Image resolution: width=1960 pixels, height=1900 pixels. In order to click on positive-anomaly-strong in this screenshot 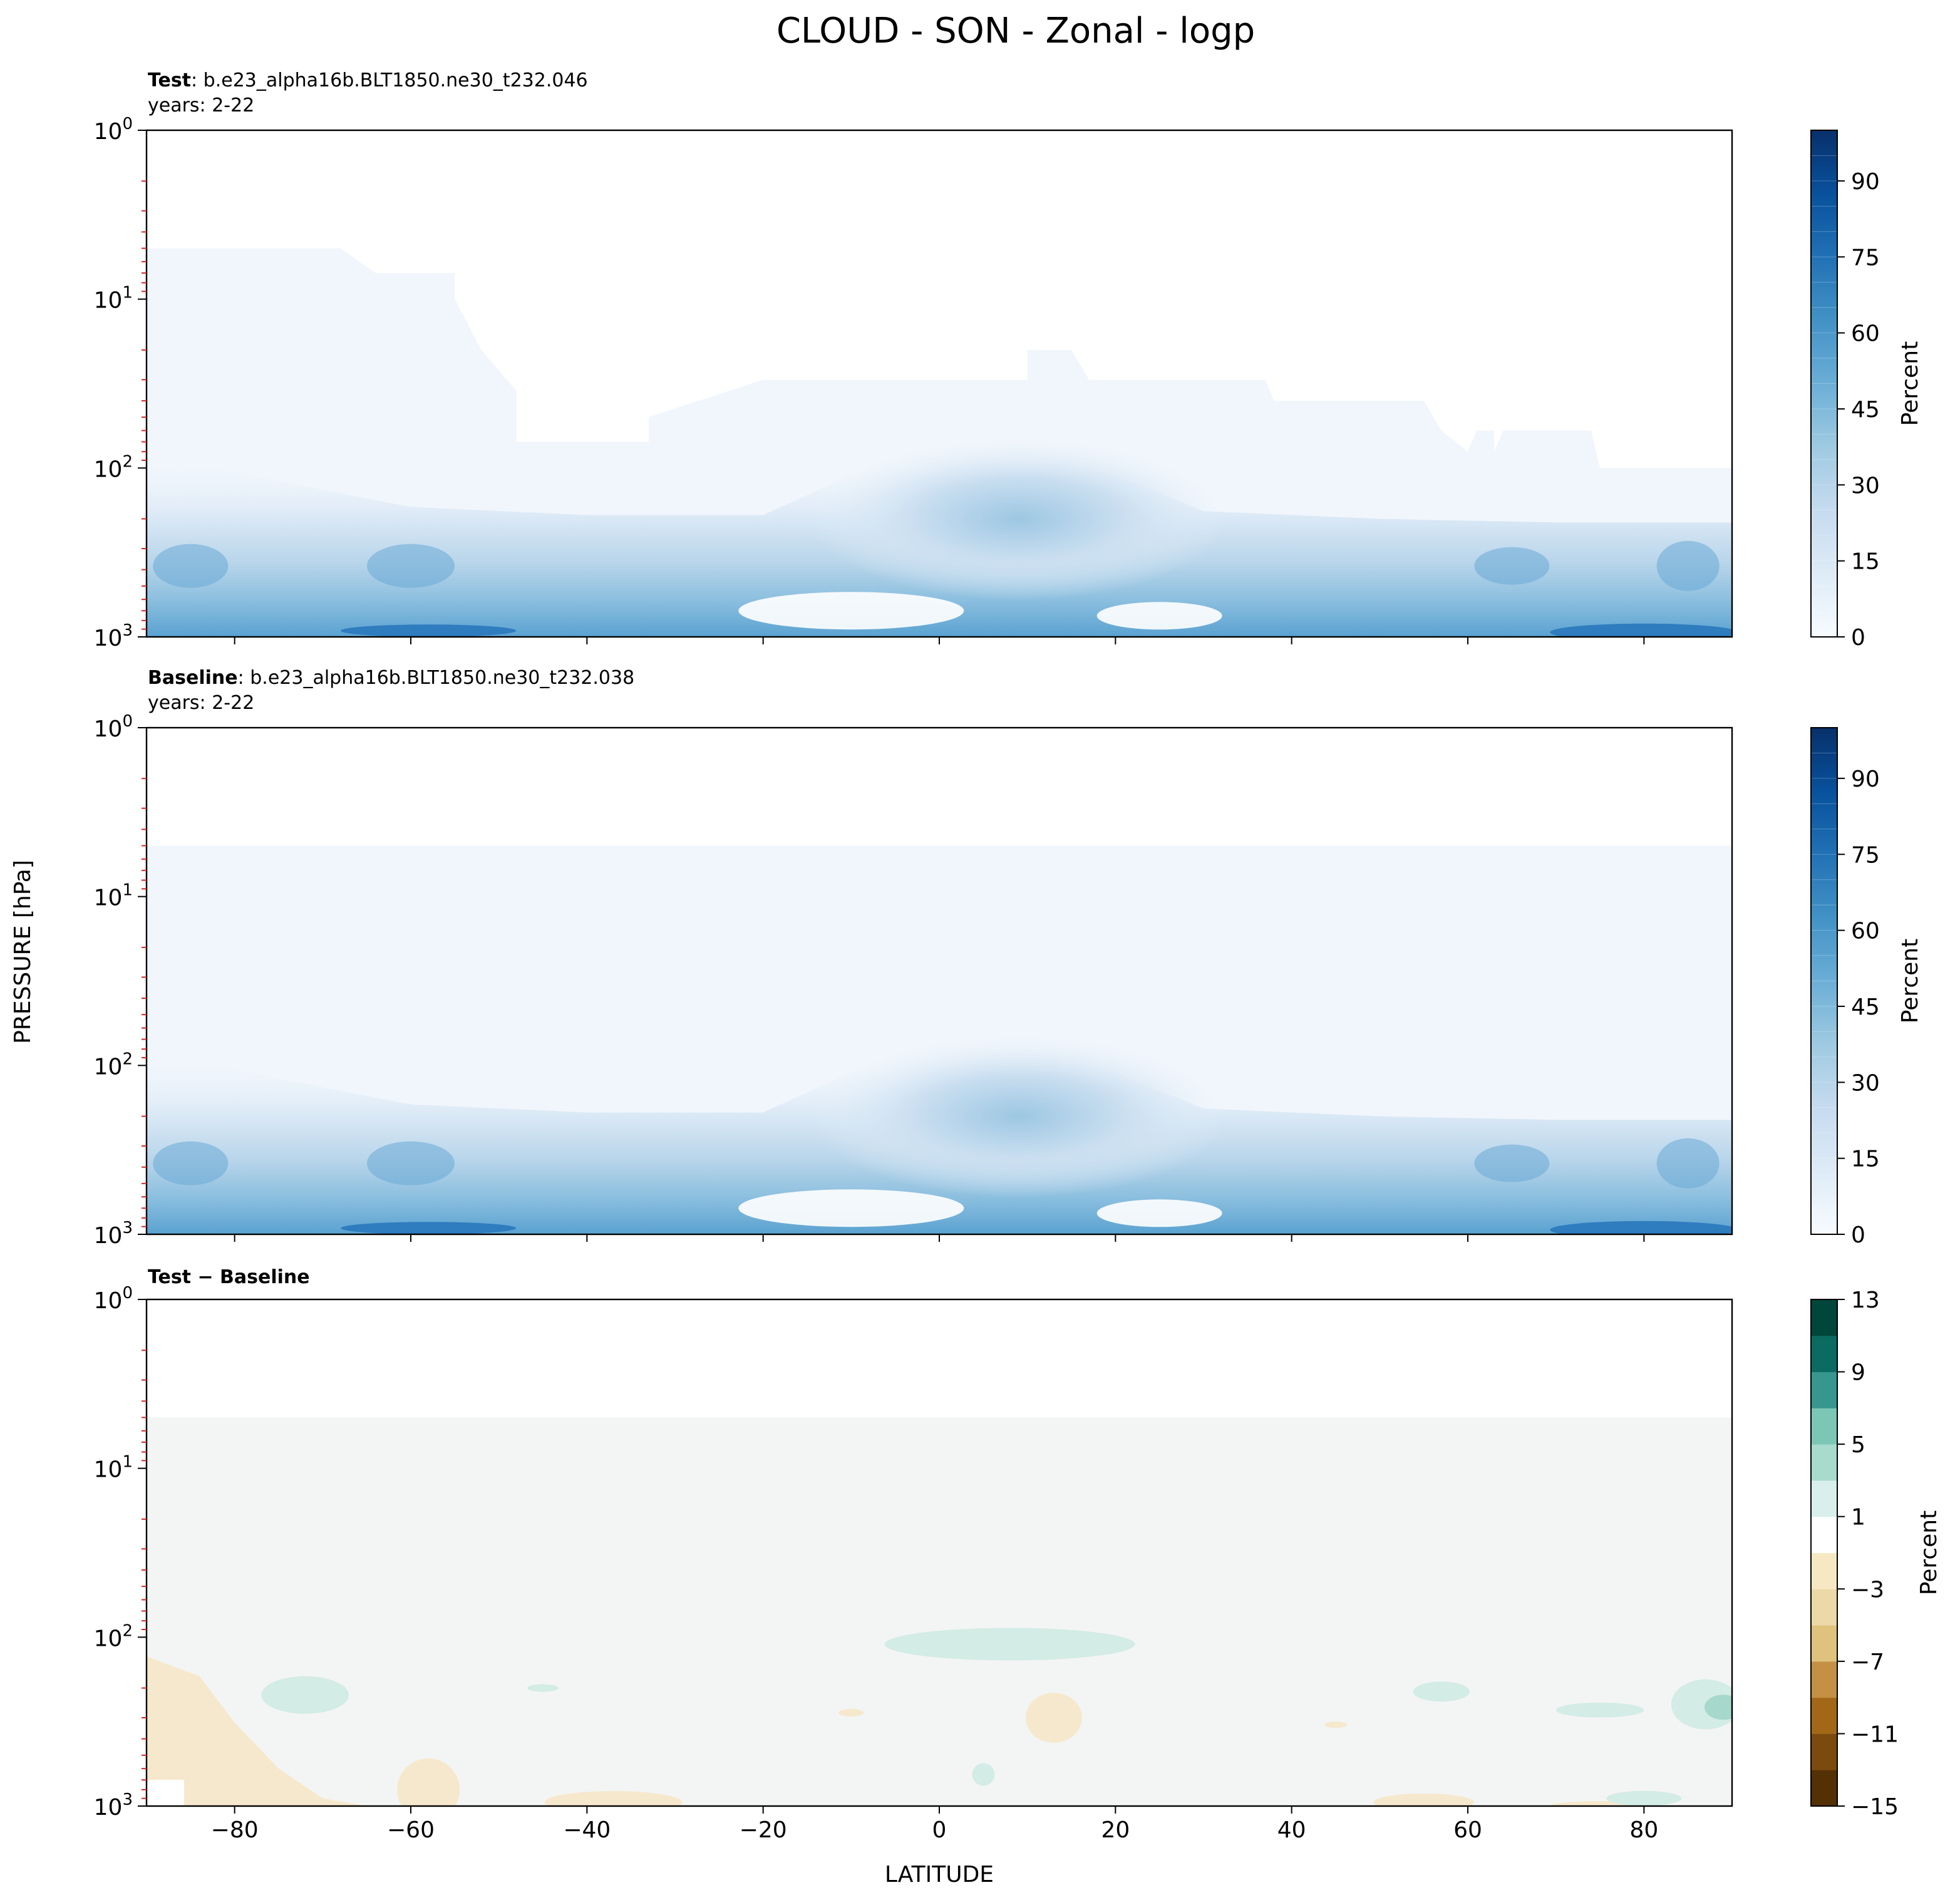, I will do `click(1718, 1707)`.